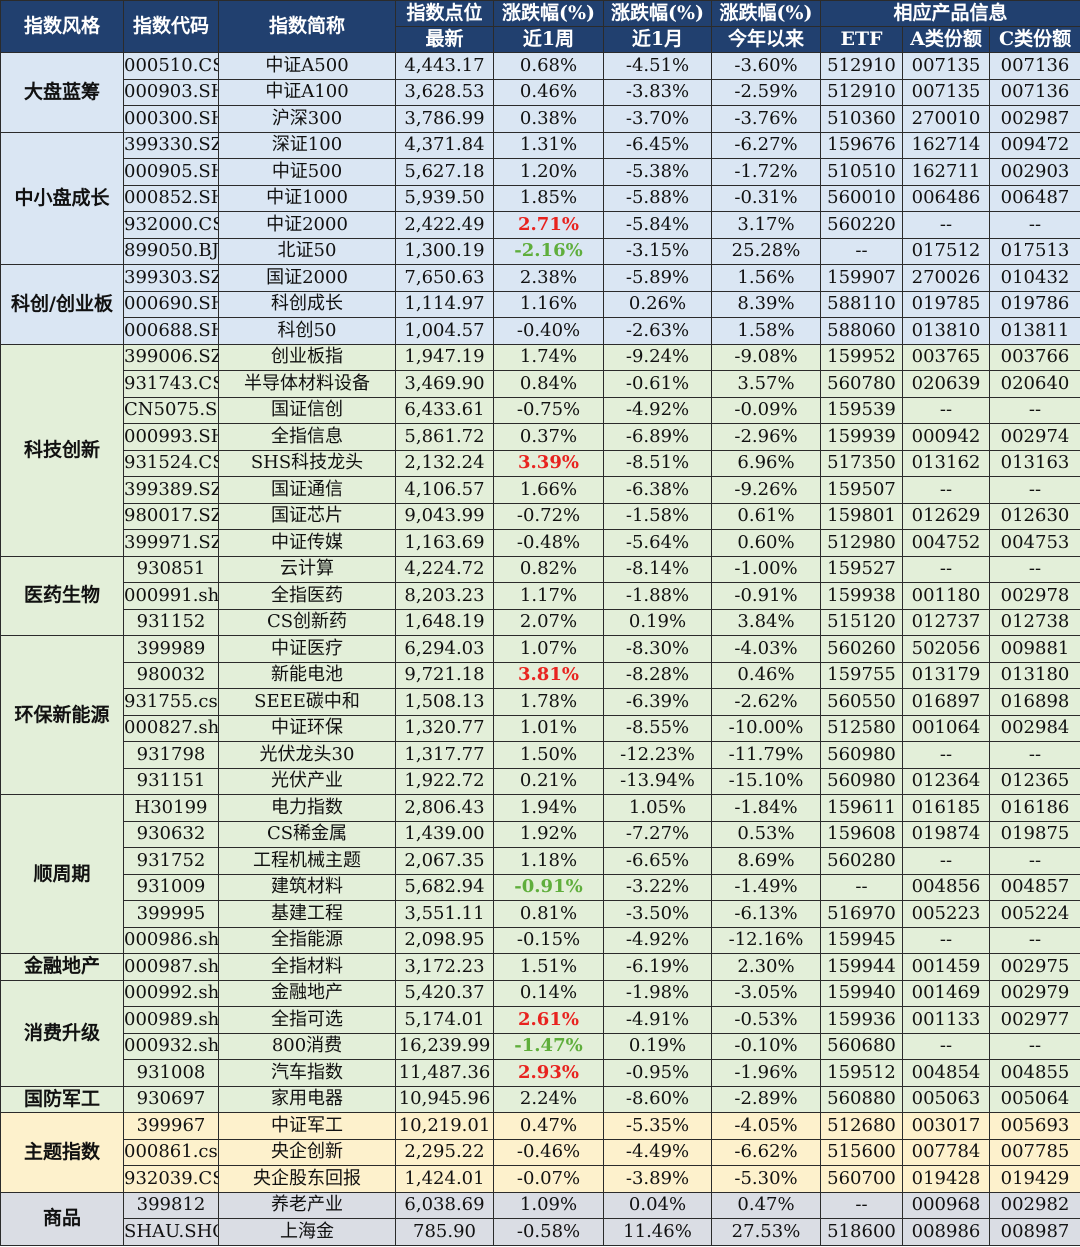 The height and width of the screenshot is (1247, 1080). What do you see at coordinates (946, 357) in the screenshot?
I see `a-share-code: 003765` at bounding box center [946, 357].